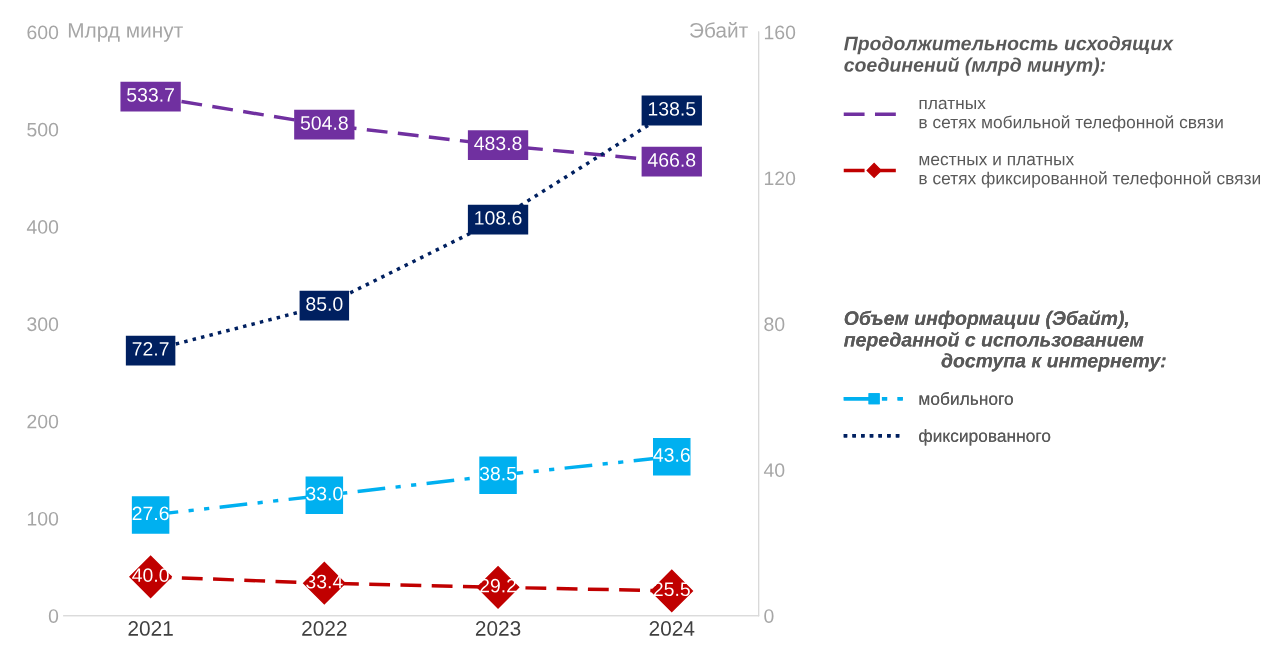 This screenshot has width=1275, height=655. I want to click on data-label: 504.8, so click(324, 123).